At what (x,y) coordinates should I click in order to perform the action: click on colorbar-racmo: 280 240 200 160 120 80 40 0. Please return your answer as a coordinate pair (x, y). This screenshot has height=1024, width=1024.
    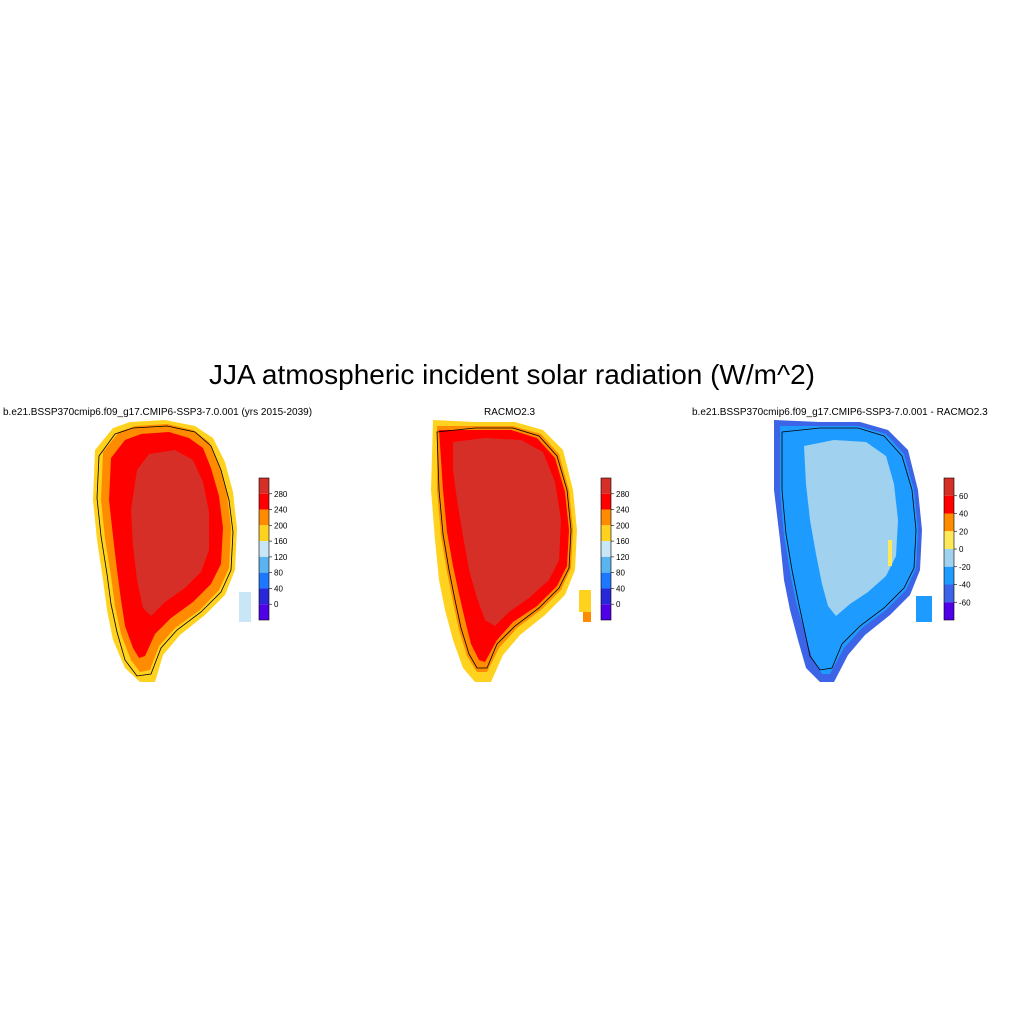
    Looking at the image, I should click on (615, 549).